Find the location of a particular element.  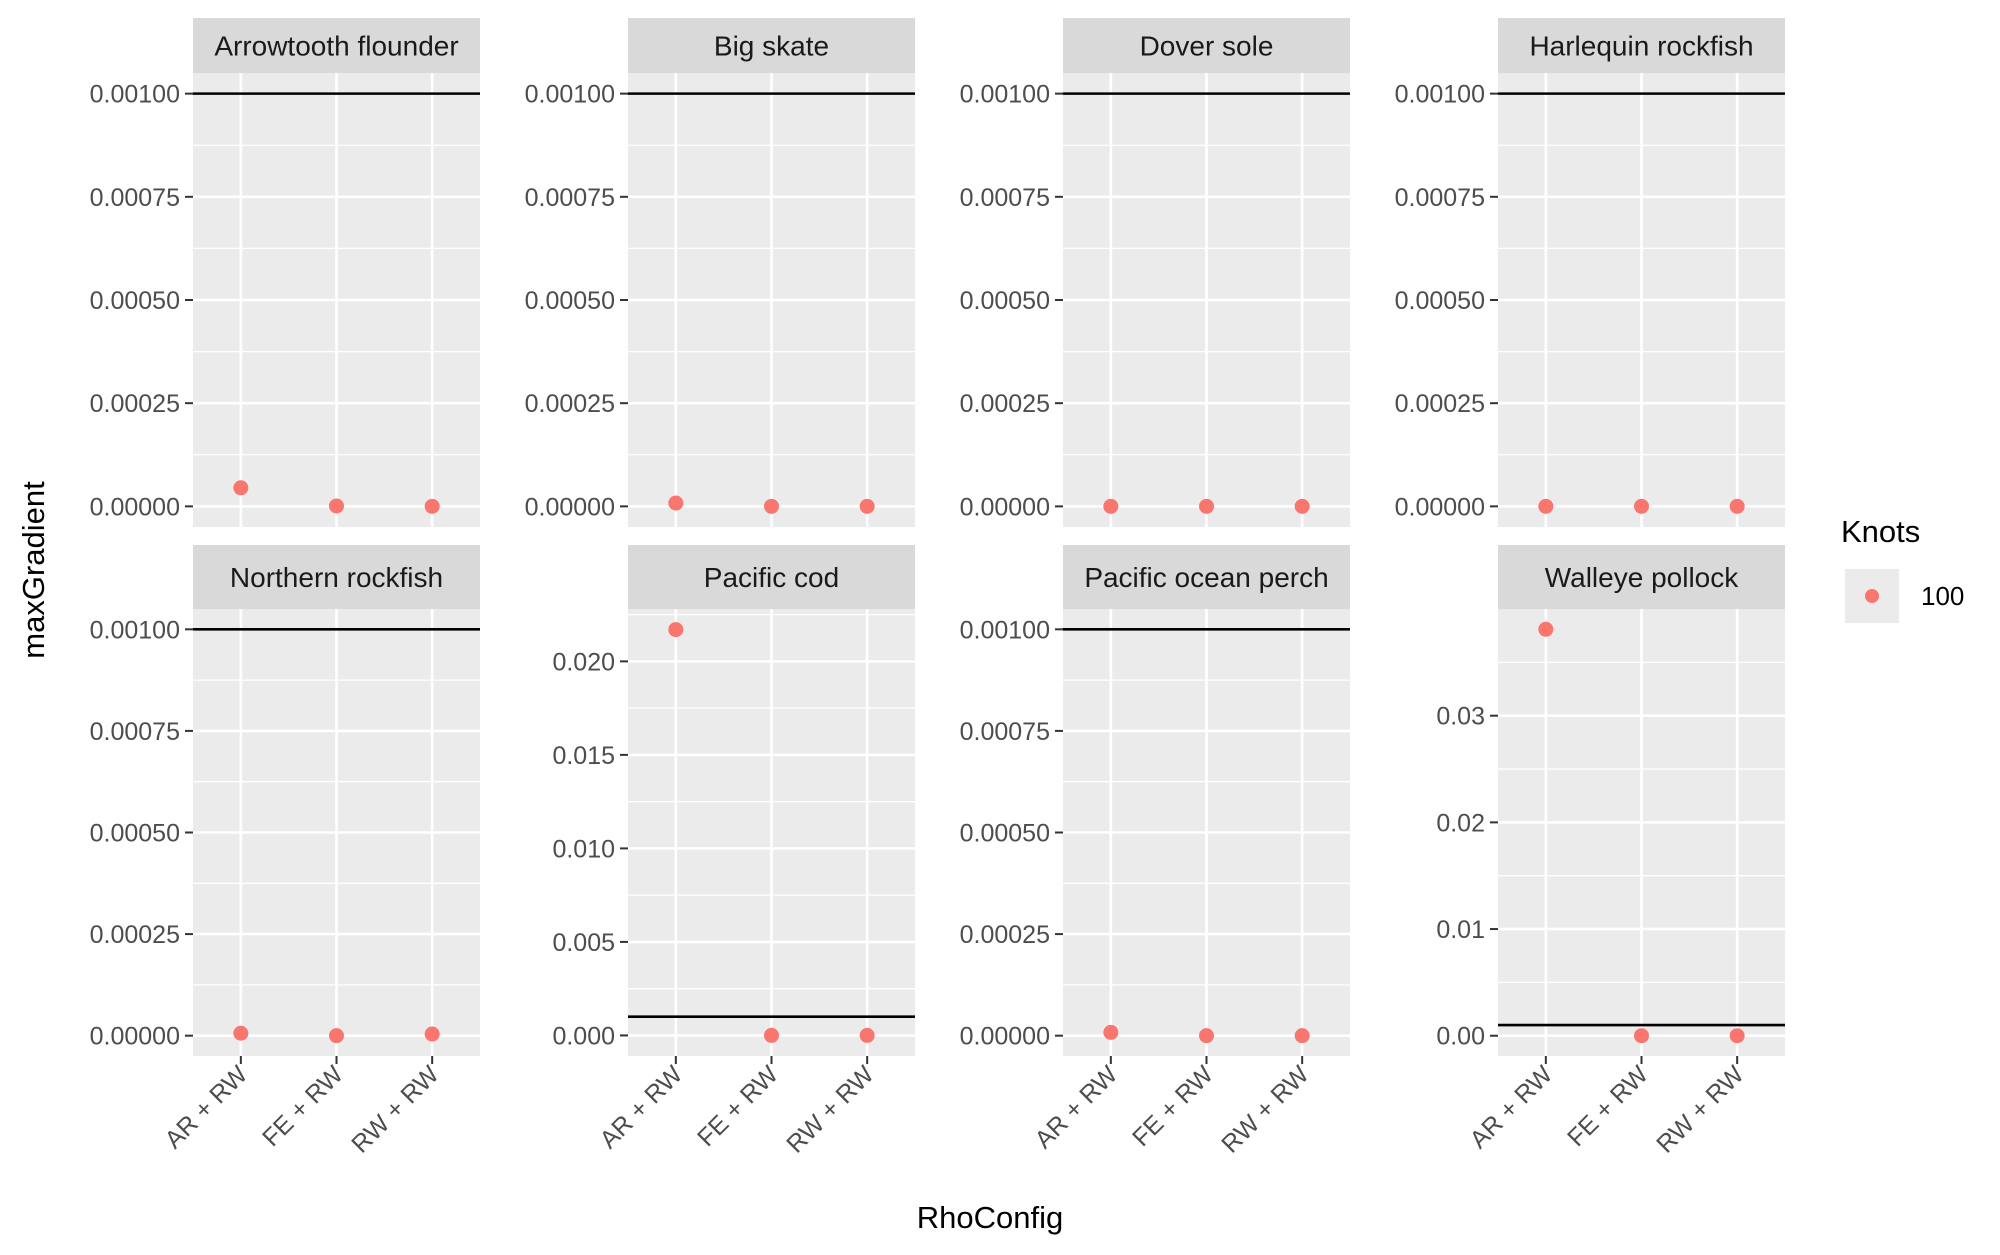

panel-big-skate-point-ar-rw is located at coordinates (676, 503).